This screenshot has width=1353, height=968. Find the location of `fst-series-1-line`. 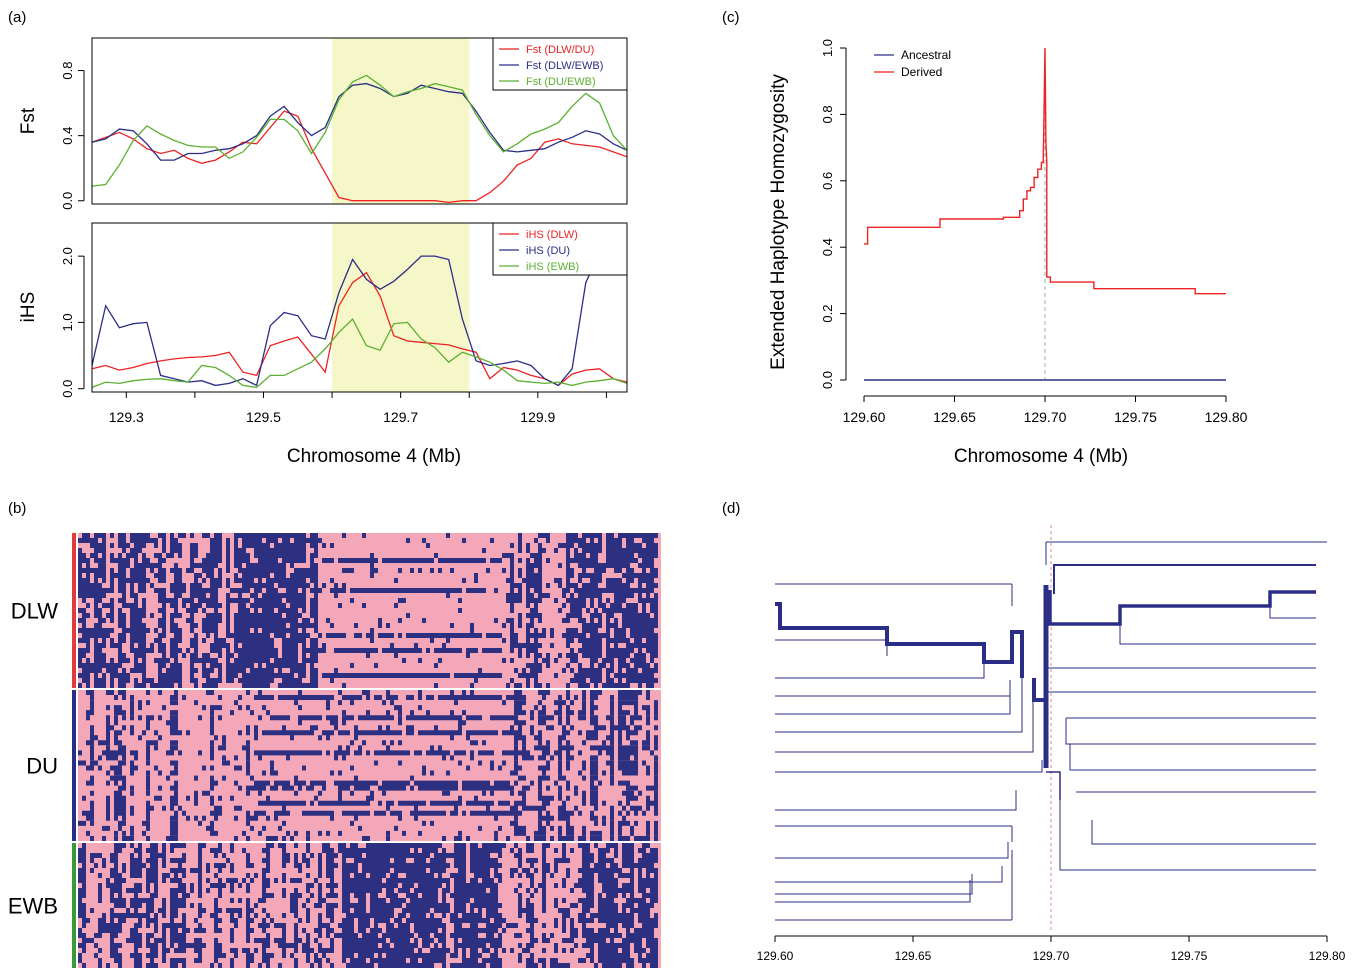

fst-series-1-line is located at coordinates (359, 157).